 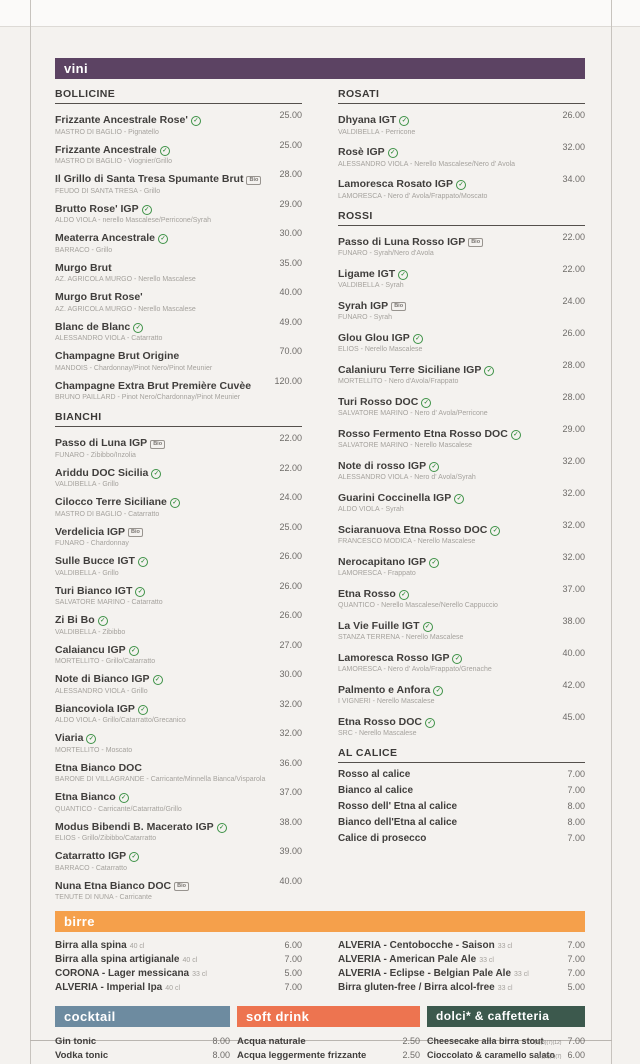 I want to click on cocktail-column: cocktail Gin tonic 8.00 Vodka tonic 8.00, so click(x=142, y=1035).